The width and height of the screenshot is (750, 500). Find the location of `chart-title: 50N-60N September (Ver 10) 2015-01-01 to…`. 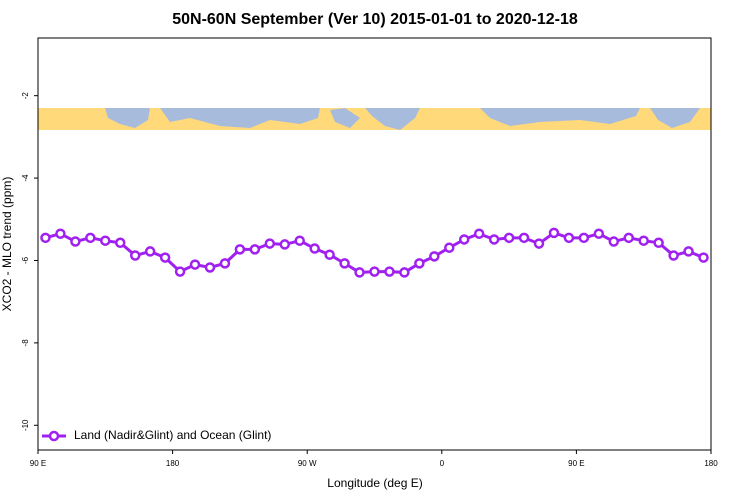

chart-title: 50N-60N September (Ver 10) 2015-01-01 to… is located at coordinates (375, 19).